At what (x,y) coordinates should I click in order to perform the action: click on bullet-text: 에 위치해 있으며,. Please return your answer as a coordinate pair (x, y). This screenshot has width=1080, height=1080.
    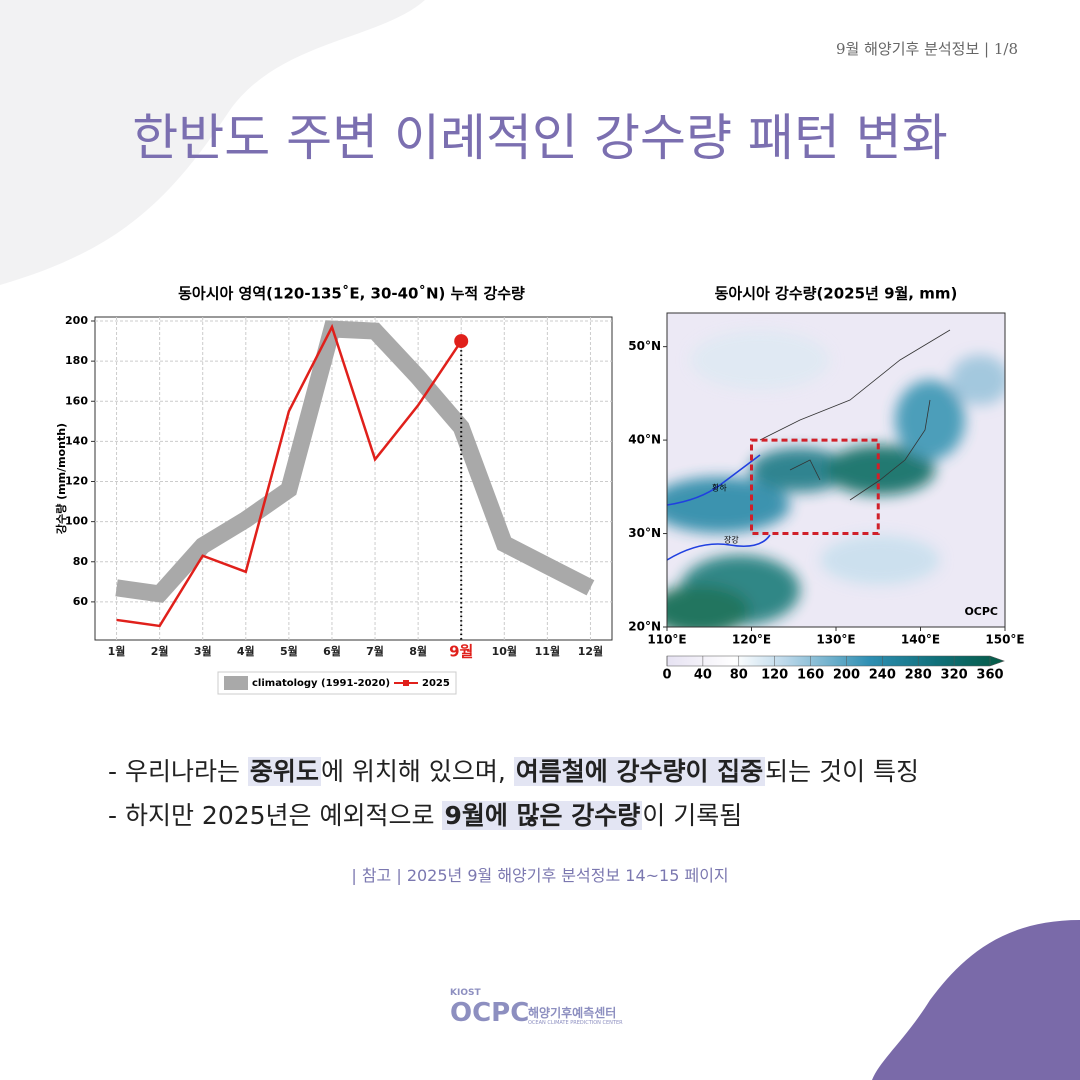
    Looking at the image, I should click on (417, 771).